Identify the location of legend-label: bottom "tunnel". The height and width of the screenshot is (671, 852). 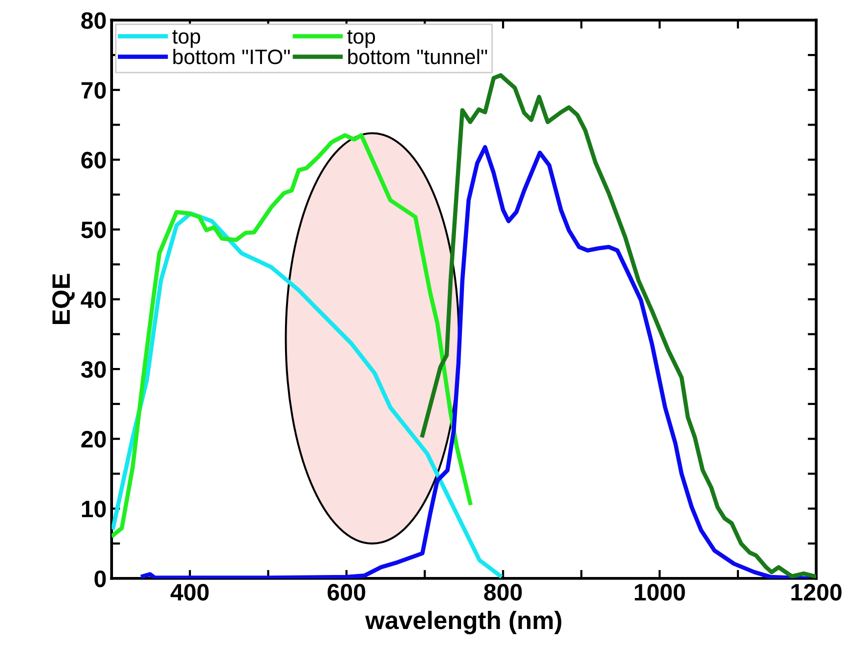
(418, 56).